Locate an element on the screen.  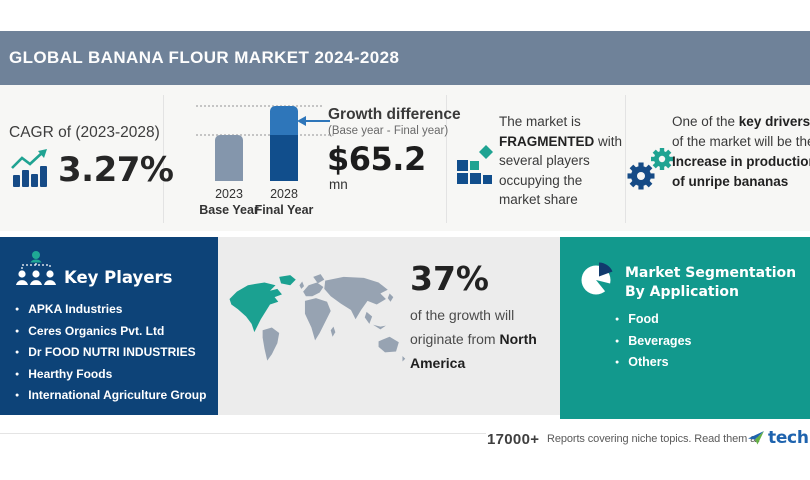
growth-difference-unit: mn is located at coordinates (338, 184).